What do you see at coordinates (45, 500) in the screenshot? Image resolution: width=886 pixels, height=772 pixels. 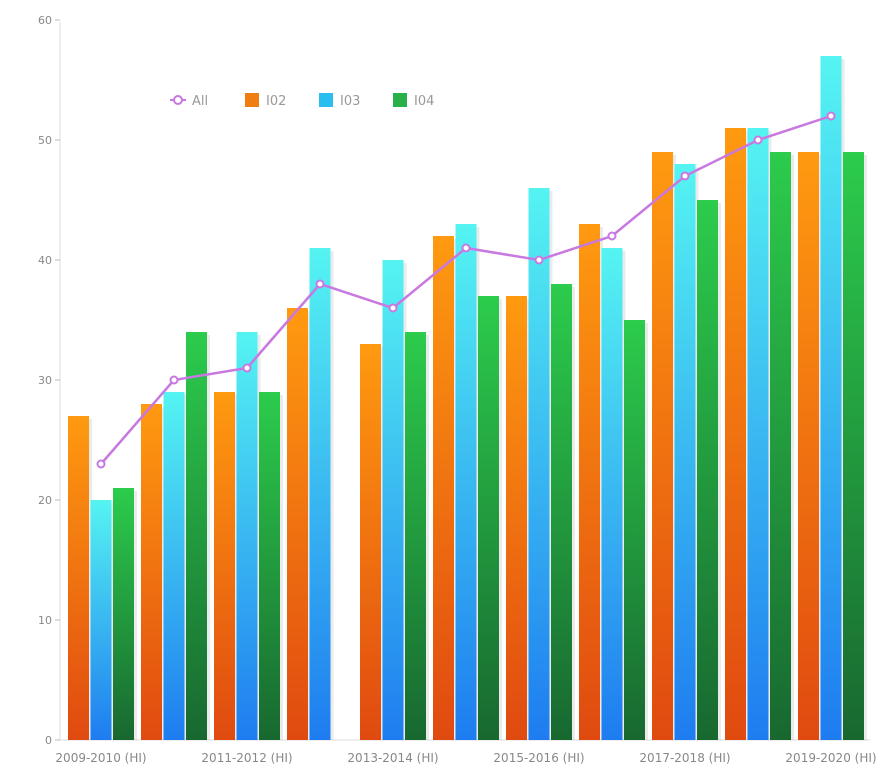 I see `y-tick-label: 20` at bounding box center [45, 500].